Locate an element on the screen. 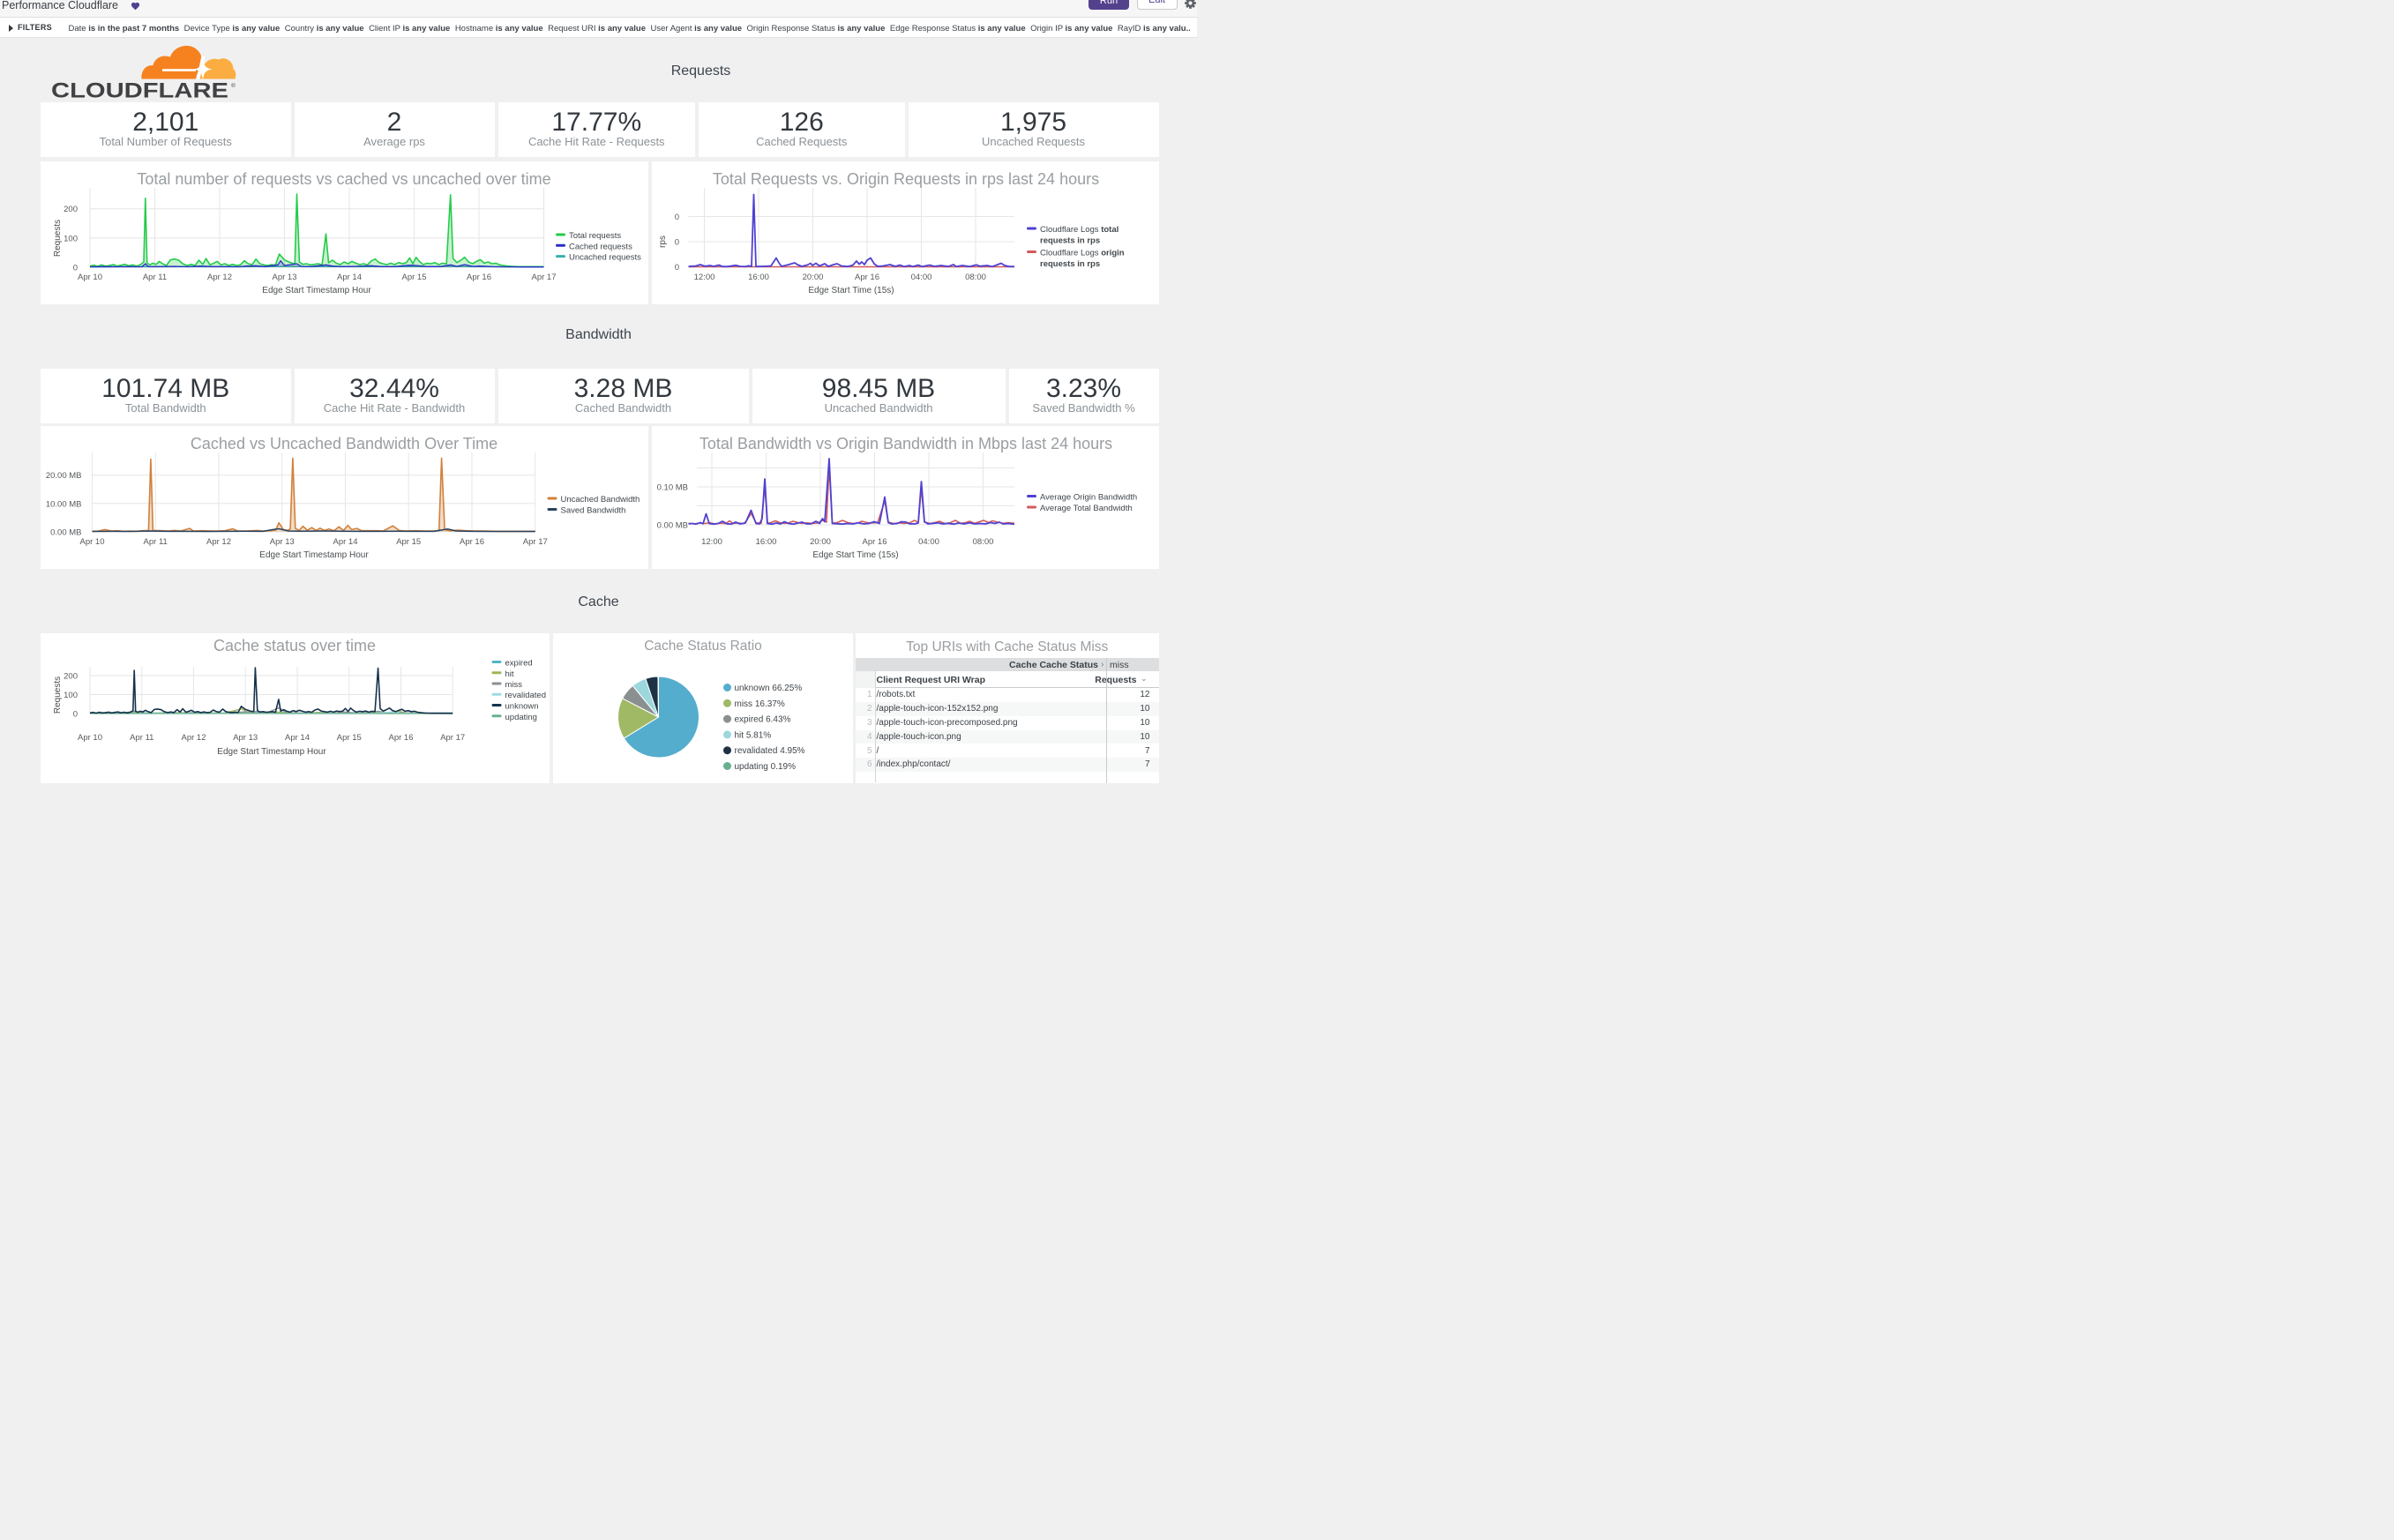 Image resolution: width=2394 pixels, height=1540 pixels. svg-text: Cloudflare Logs origin is located at coordinates (1082, 253).